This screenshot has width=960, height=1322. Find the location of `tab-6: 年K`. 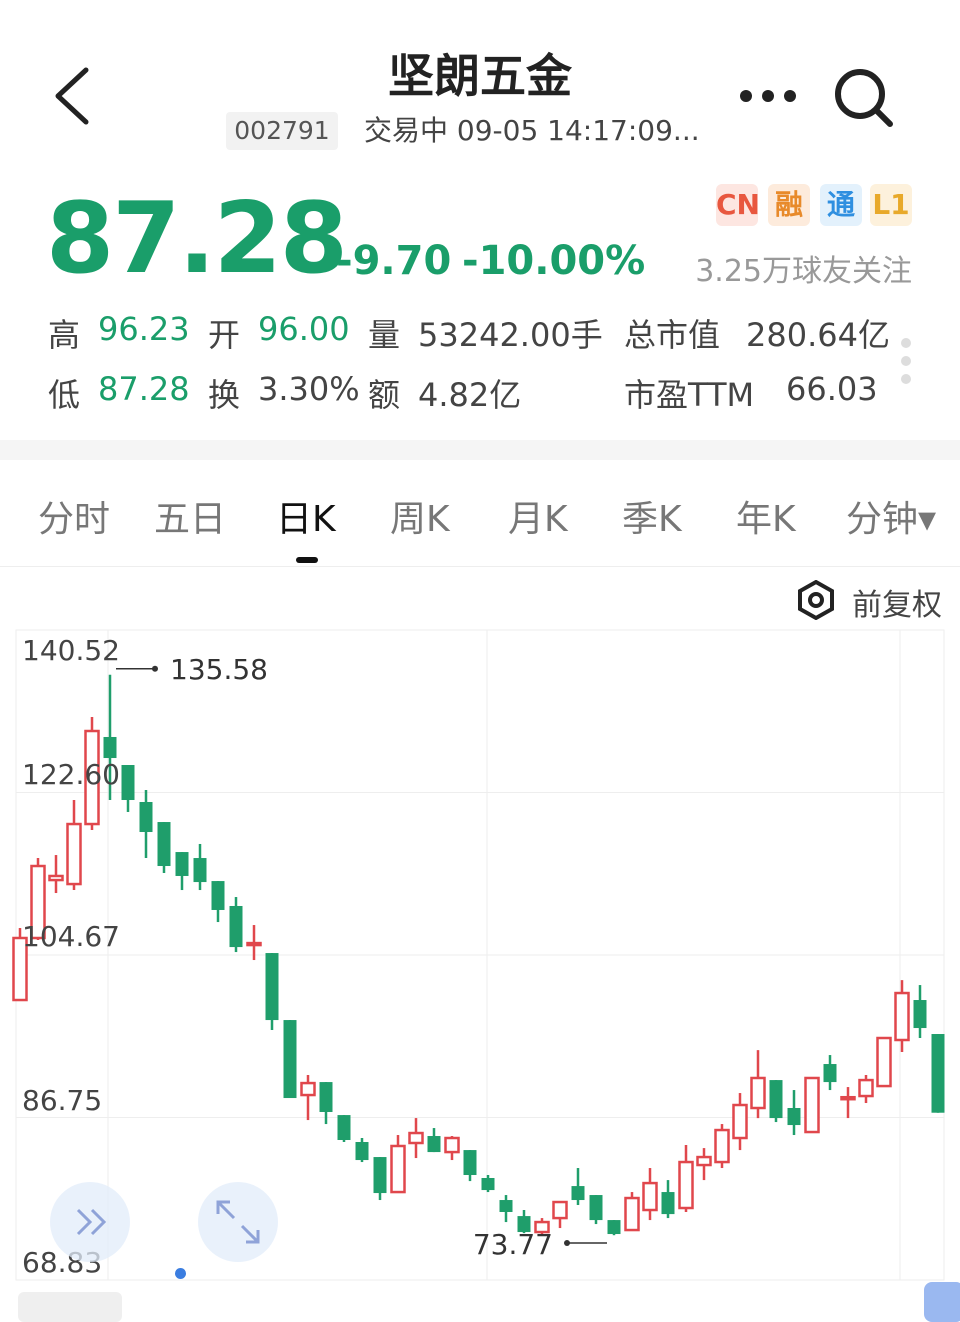

tab-6: 年K is located at coordinates (766, 519).